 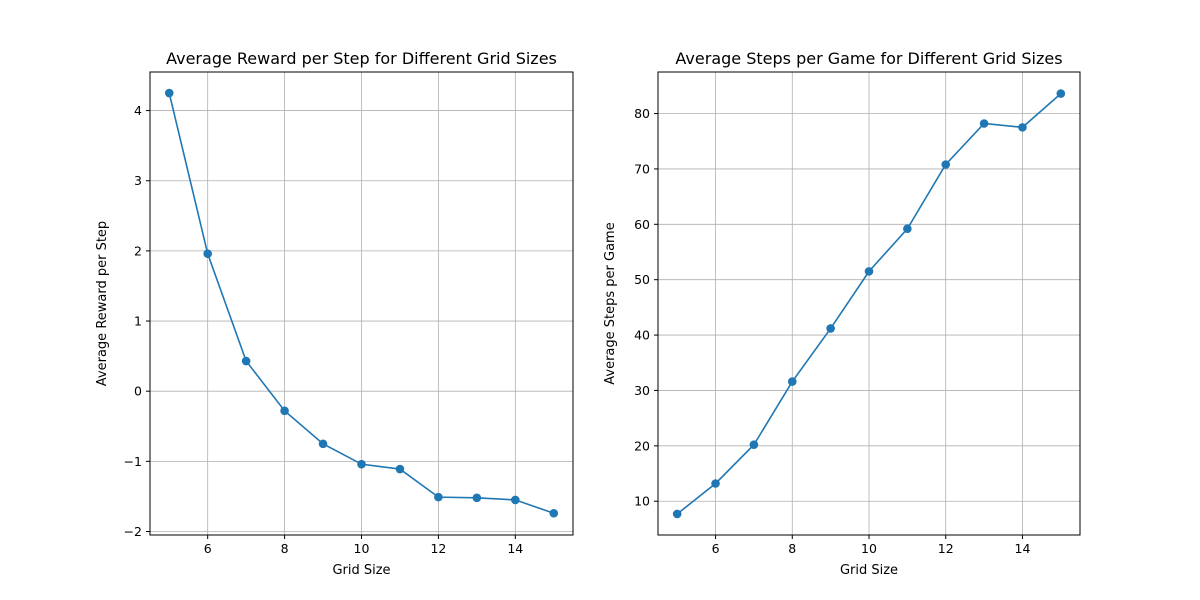 What do you see at coordinates (138, 110) in the screenshot?
I see `y-tick-label: 4` at bounding box center [138, 110].